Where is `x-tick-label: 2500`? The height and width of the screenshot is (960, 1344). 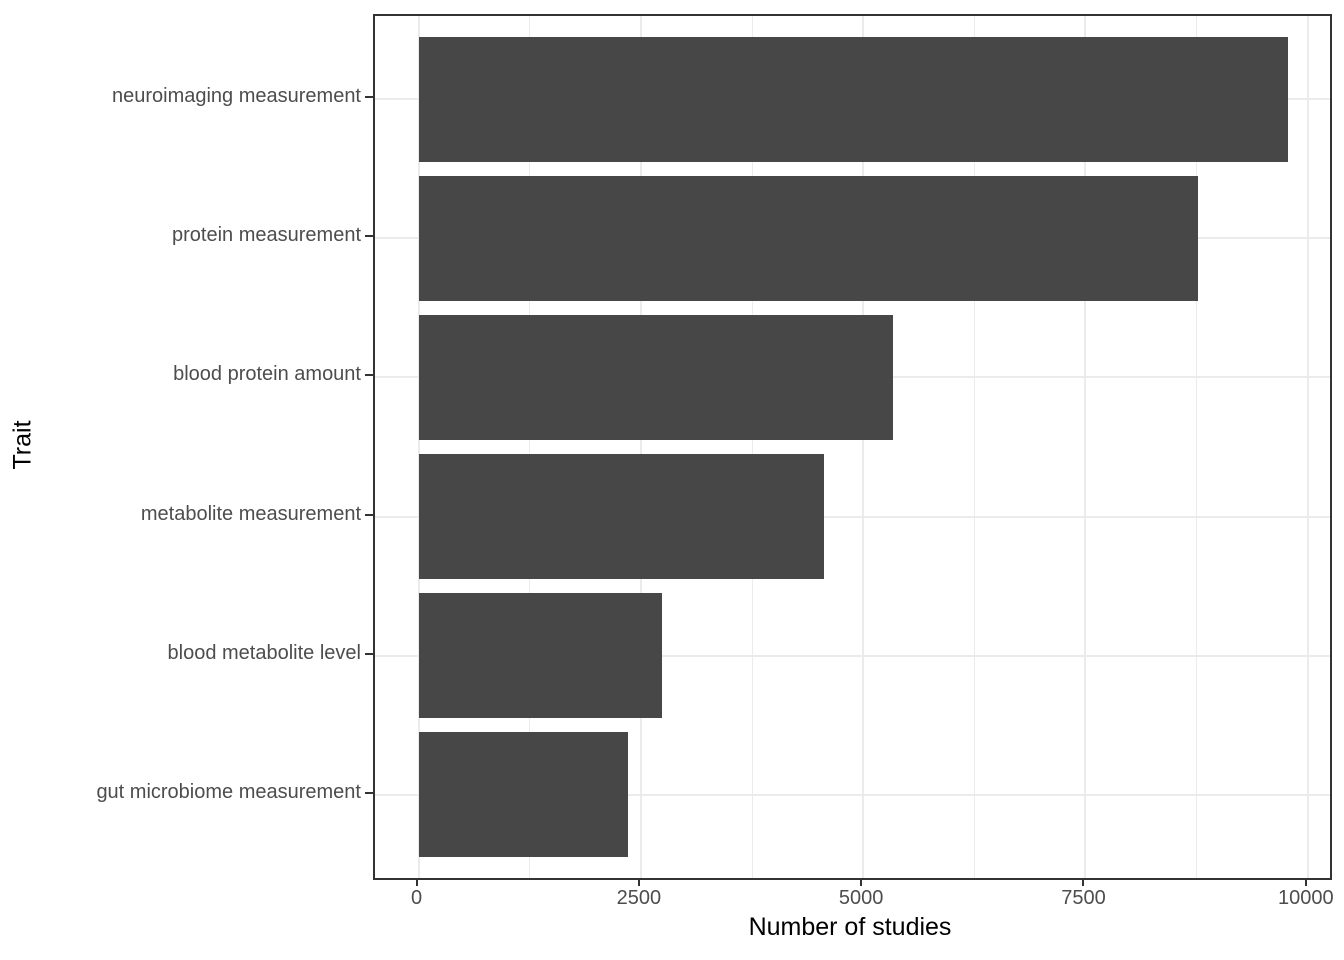 x-tick-label: 2500 is located at coordinates (639, 898).